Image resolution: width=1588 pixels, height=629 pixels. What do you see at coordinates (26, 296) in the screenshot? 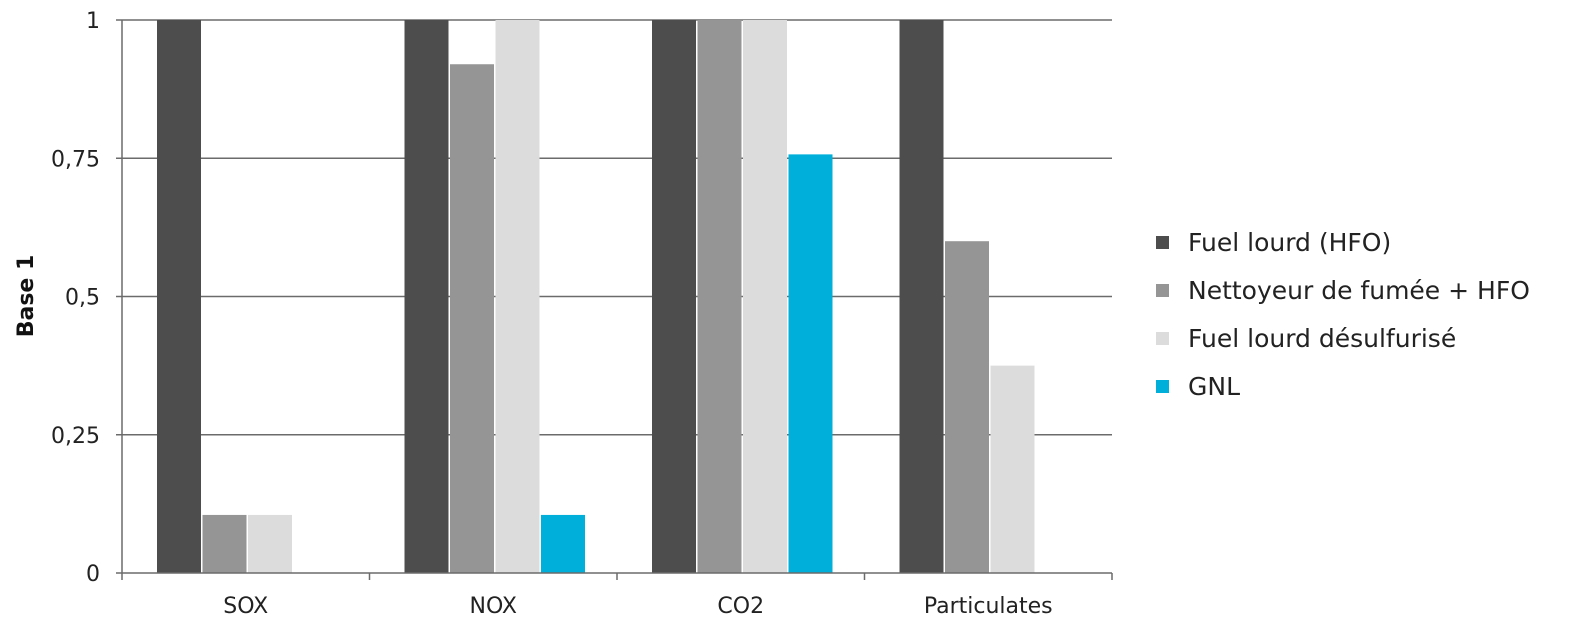
I see `y-axis-title: Base 1` at bounding box center [26, 296].